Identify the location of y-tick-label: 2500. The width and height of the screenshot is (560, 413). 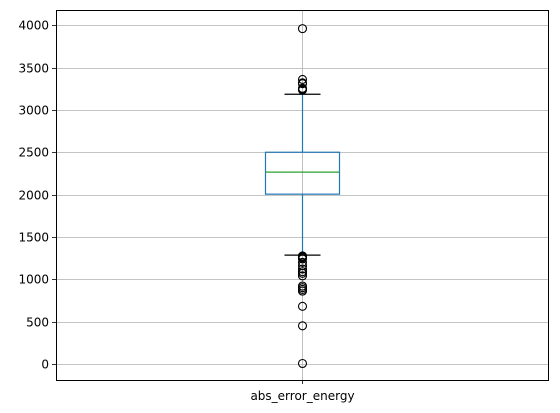
(33, 153).